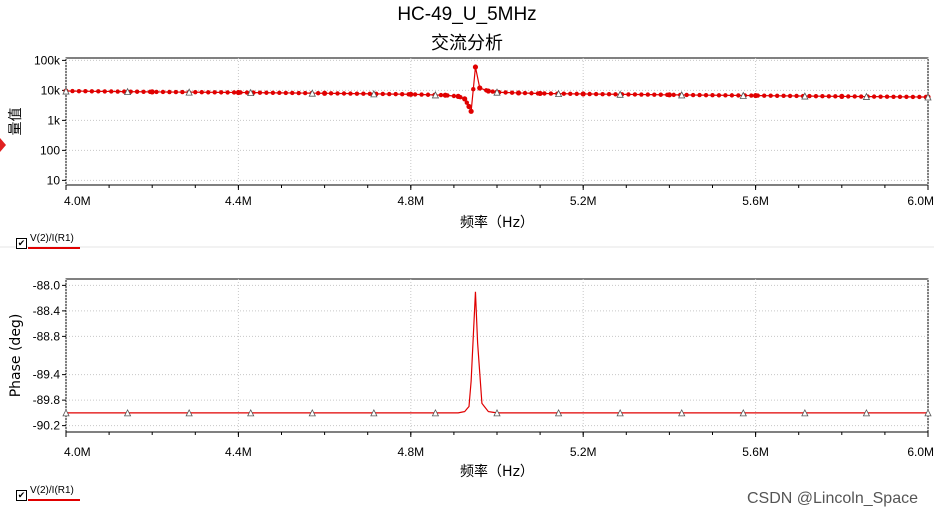 This screenshot has height=518, width=934. Describe the element at coordinates (48, 241) in the screenshot. I see `legend-magnitude: ✔ V(2)/I(R1)` at that location.